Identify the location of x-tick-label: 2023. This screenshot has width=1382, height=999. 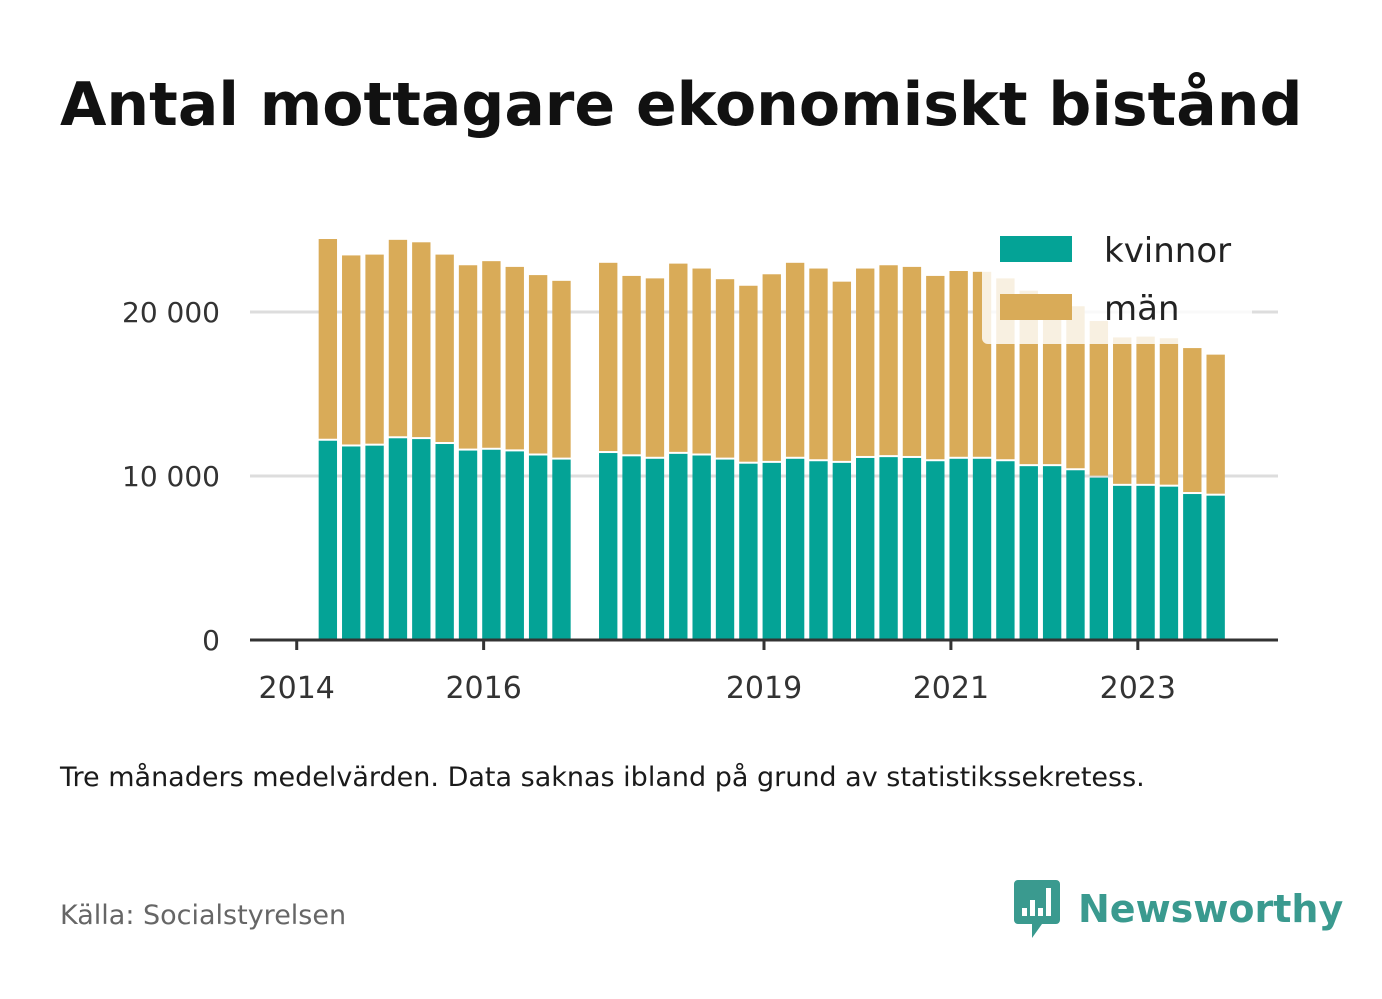
(1138, 688).